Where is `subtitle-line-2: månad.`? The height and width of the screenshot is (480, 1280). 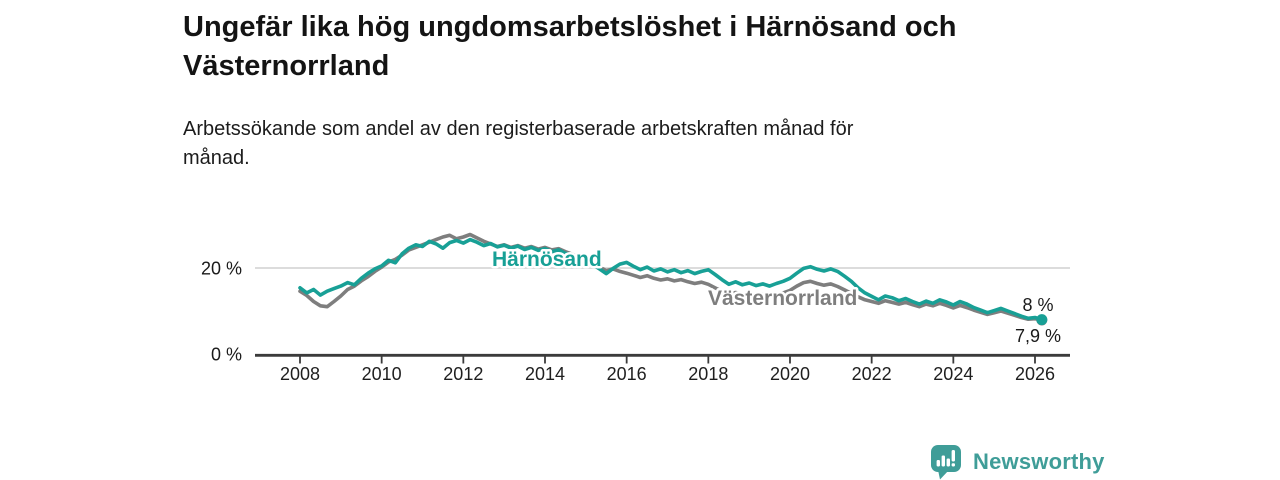
subtitle-line-2: månad. is located at coordinates (216, 158).